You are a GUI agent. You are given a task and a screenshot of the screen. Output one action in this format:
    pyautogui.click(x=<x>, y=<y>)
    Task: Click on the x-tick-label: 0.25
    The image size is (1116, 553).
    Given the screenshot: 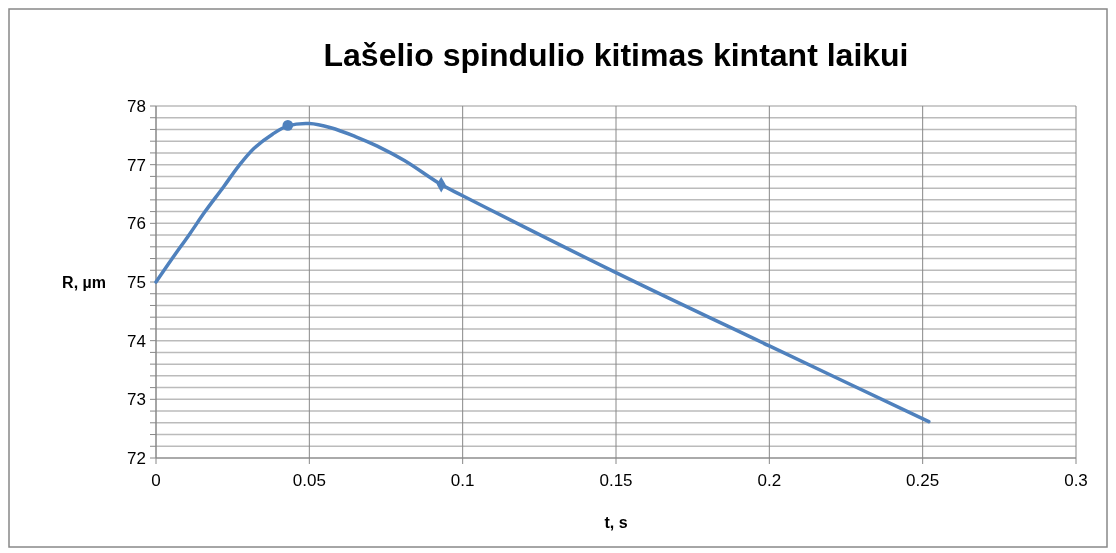 What is the action you would take?
    pyautogui.click(x=923, y=480)
    